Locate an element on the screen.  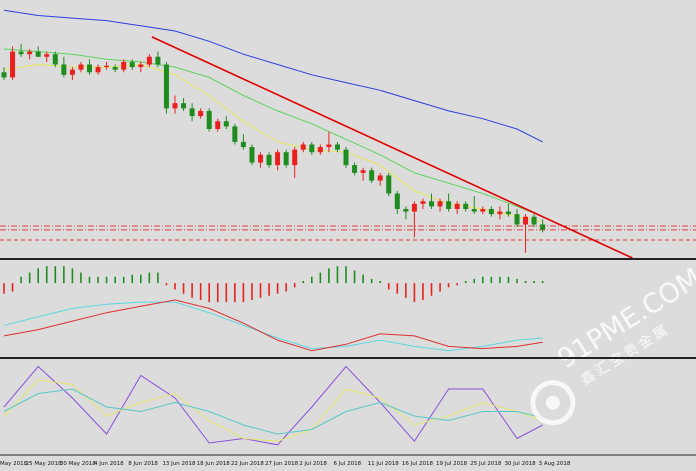
watermark-logo is located at coordinates (553, 403).